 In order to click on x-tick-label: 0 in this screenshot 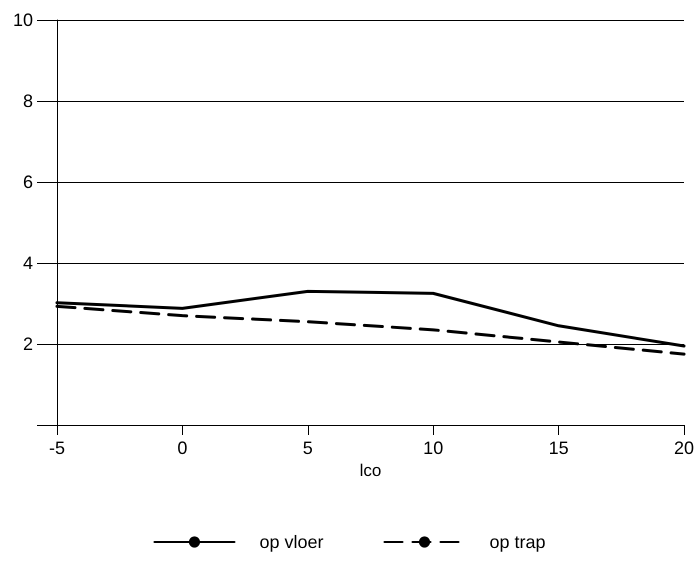, I will do `click(182, 448)`.